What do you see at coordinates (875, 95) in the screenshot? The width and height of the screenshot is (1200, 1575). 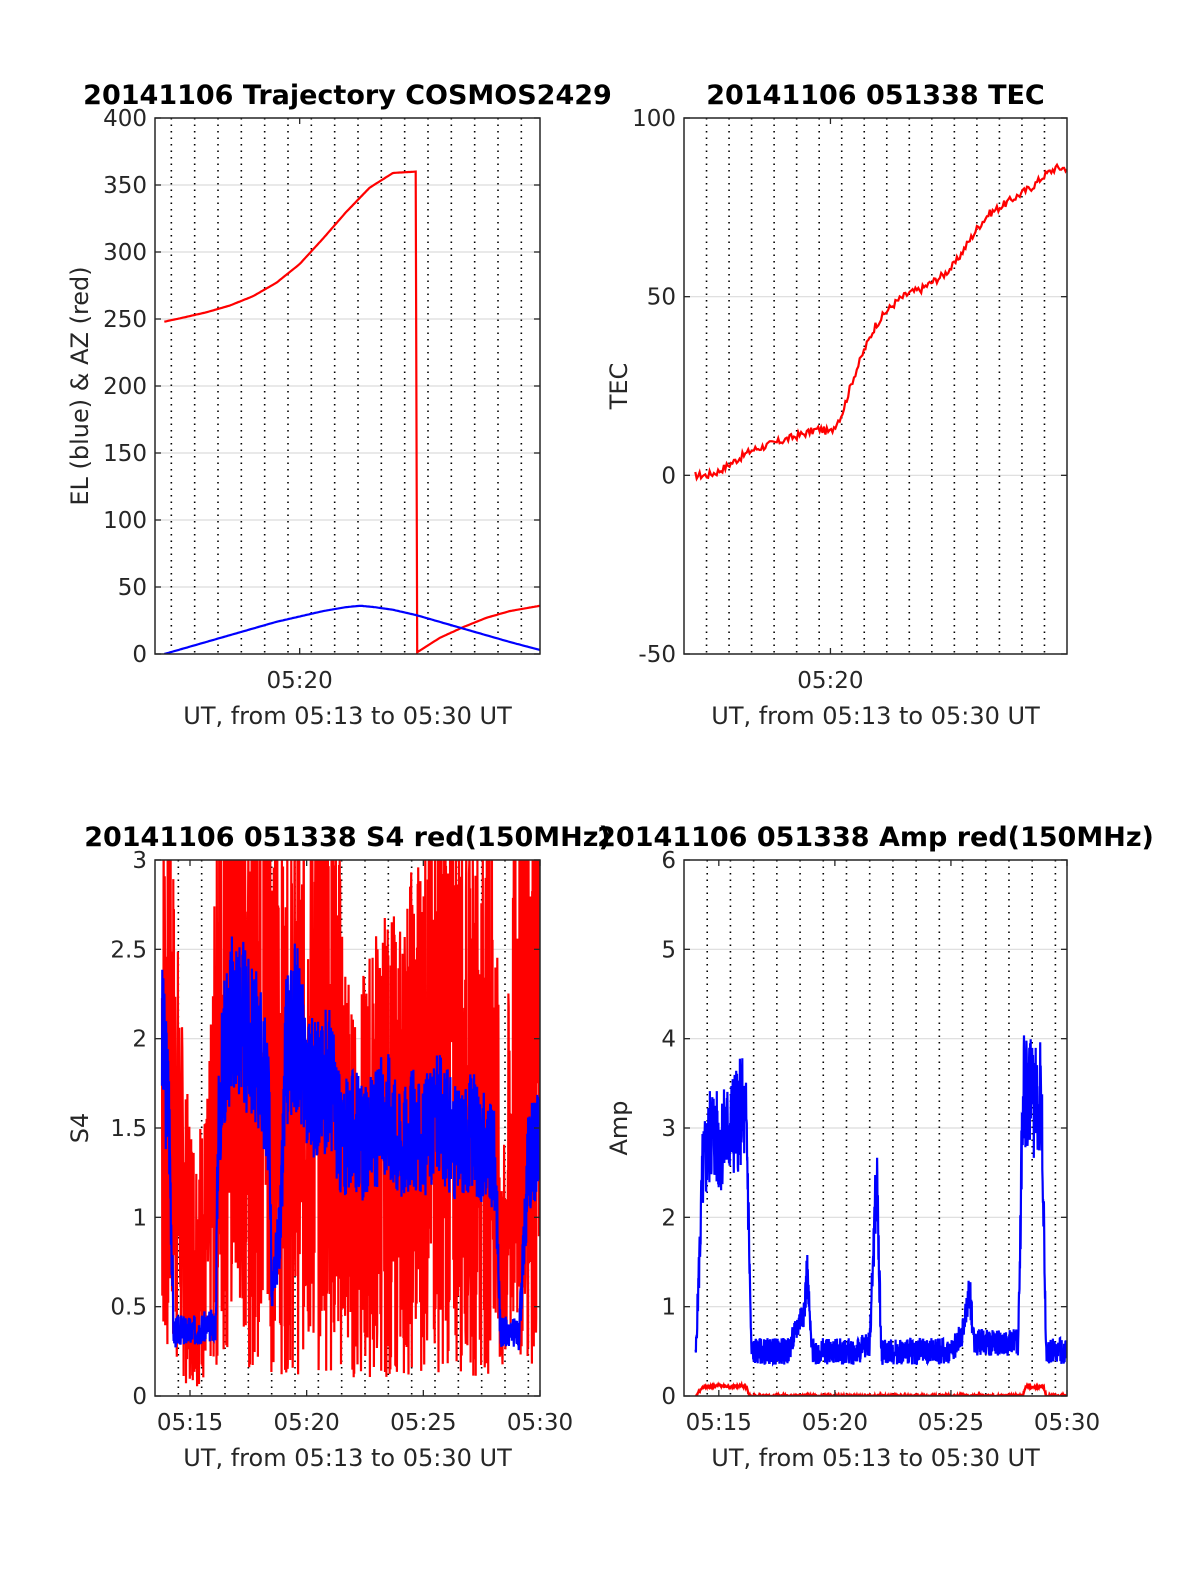 I see `chart-title: 20141106 051338 TEC` at bounding box center [875, 95].